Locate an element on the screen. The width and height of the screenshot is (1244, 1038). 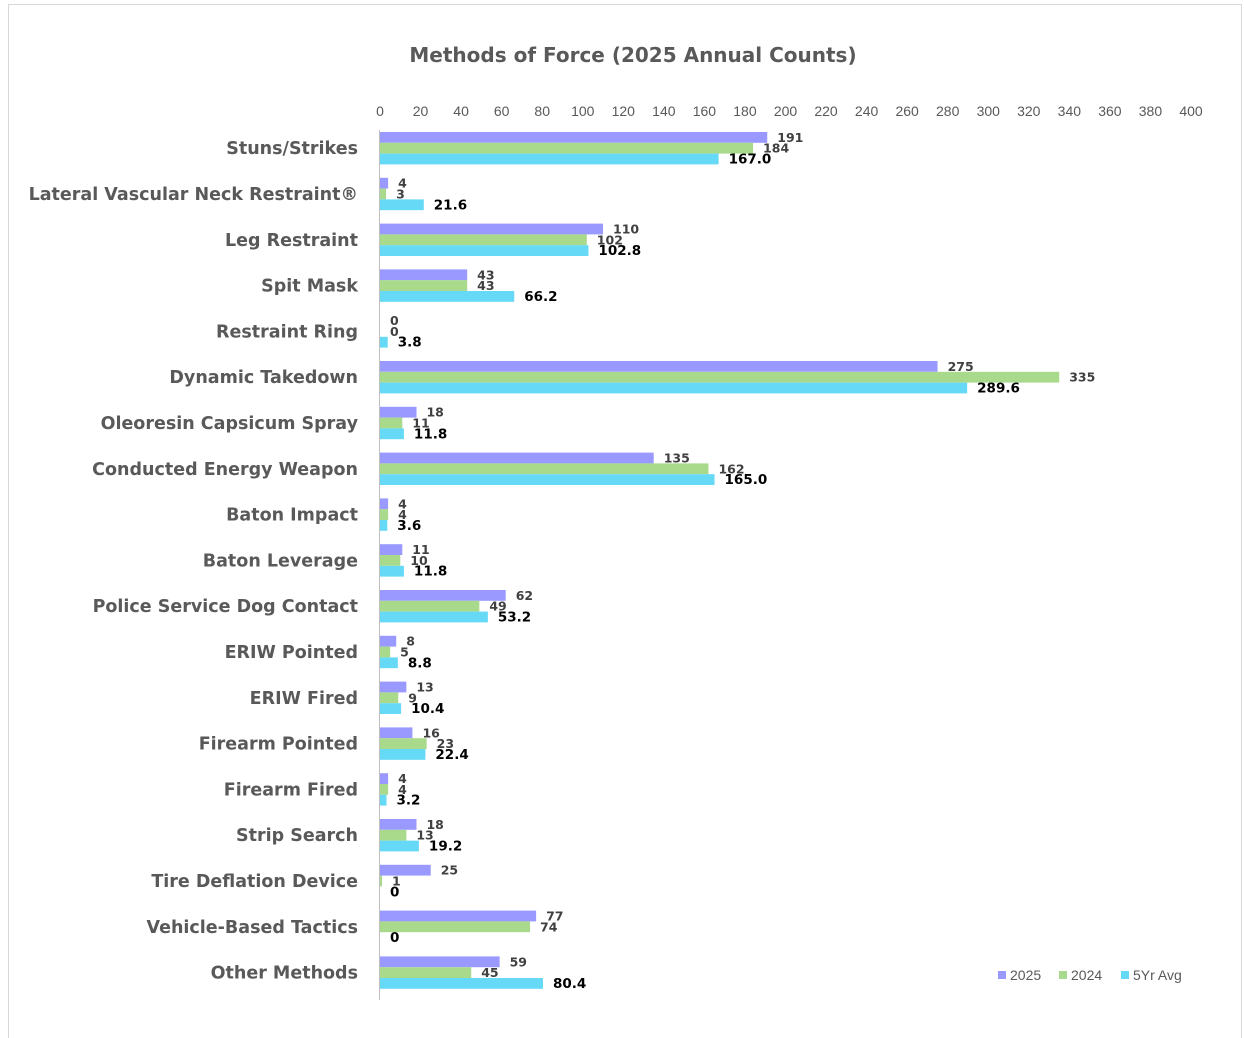
x-tick-label: 40 is located at coordinates (461, 111).